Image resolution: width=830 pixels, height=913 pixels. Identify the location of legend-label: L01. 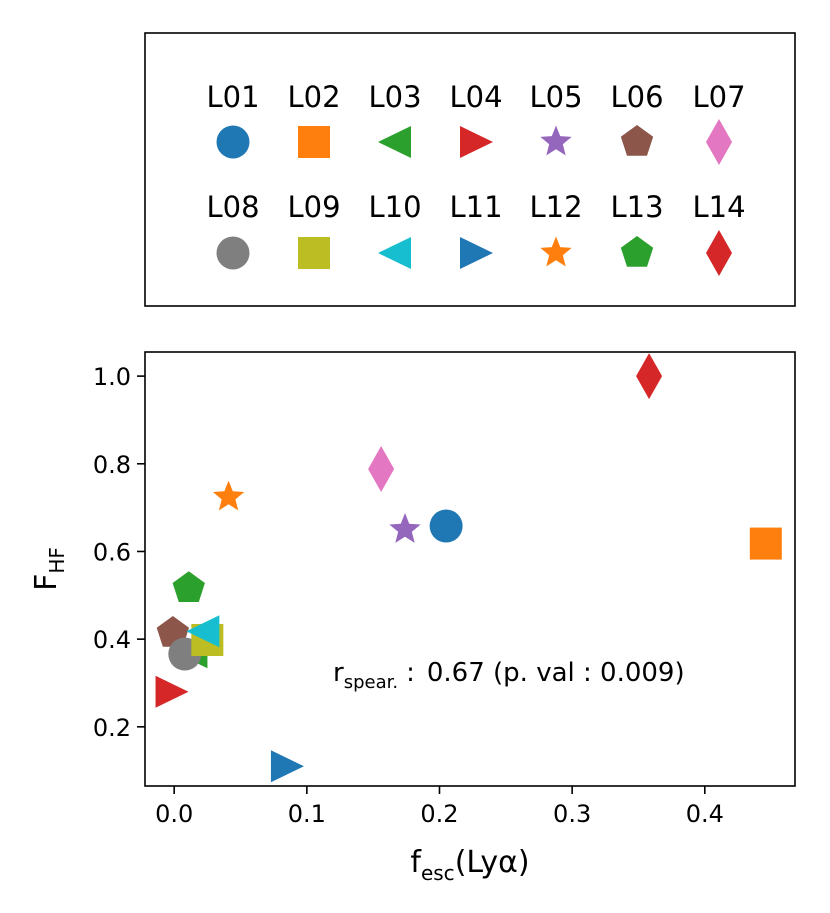
(232, 97).